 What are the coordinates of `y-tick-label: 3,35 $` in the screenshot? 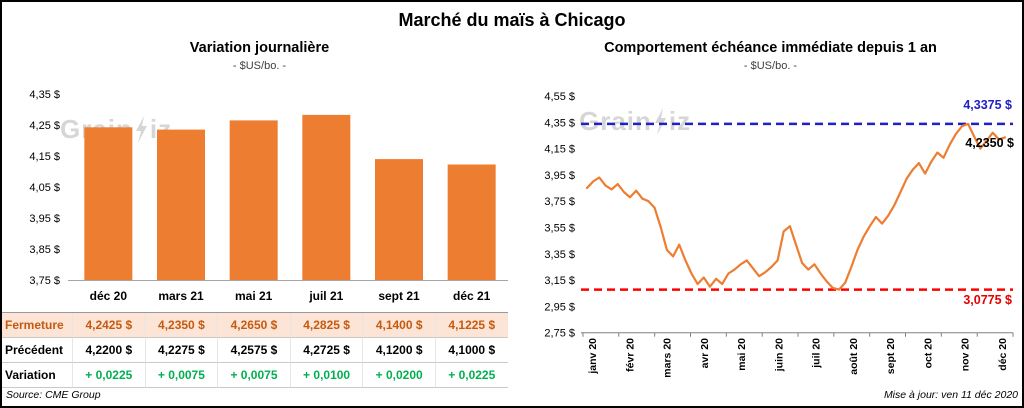 It's located at (559, 255).